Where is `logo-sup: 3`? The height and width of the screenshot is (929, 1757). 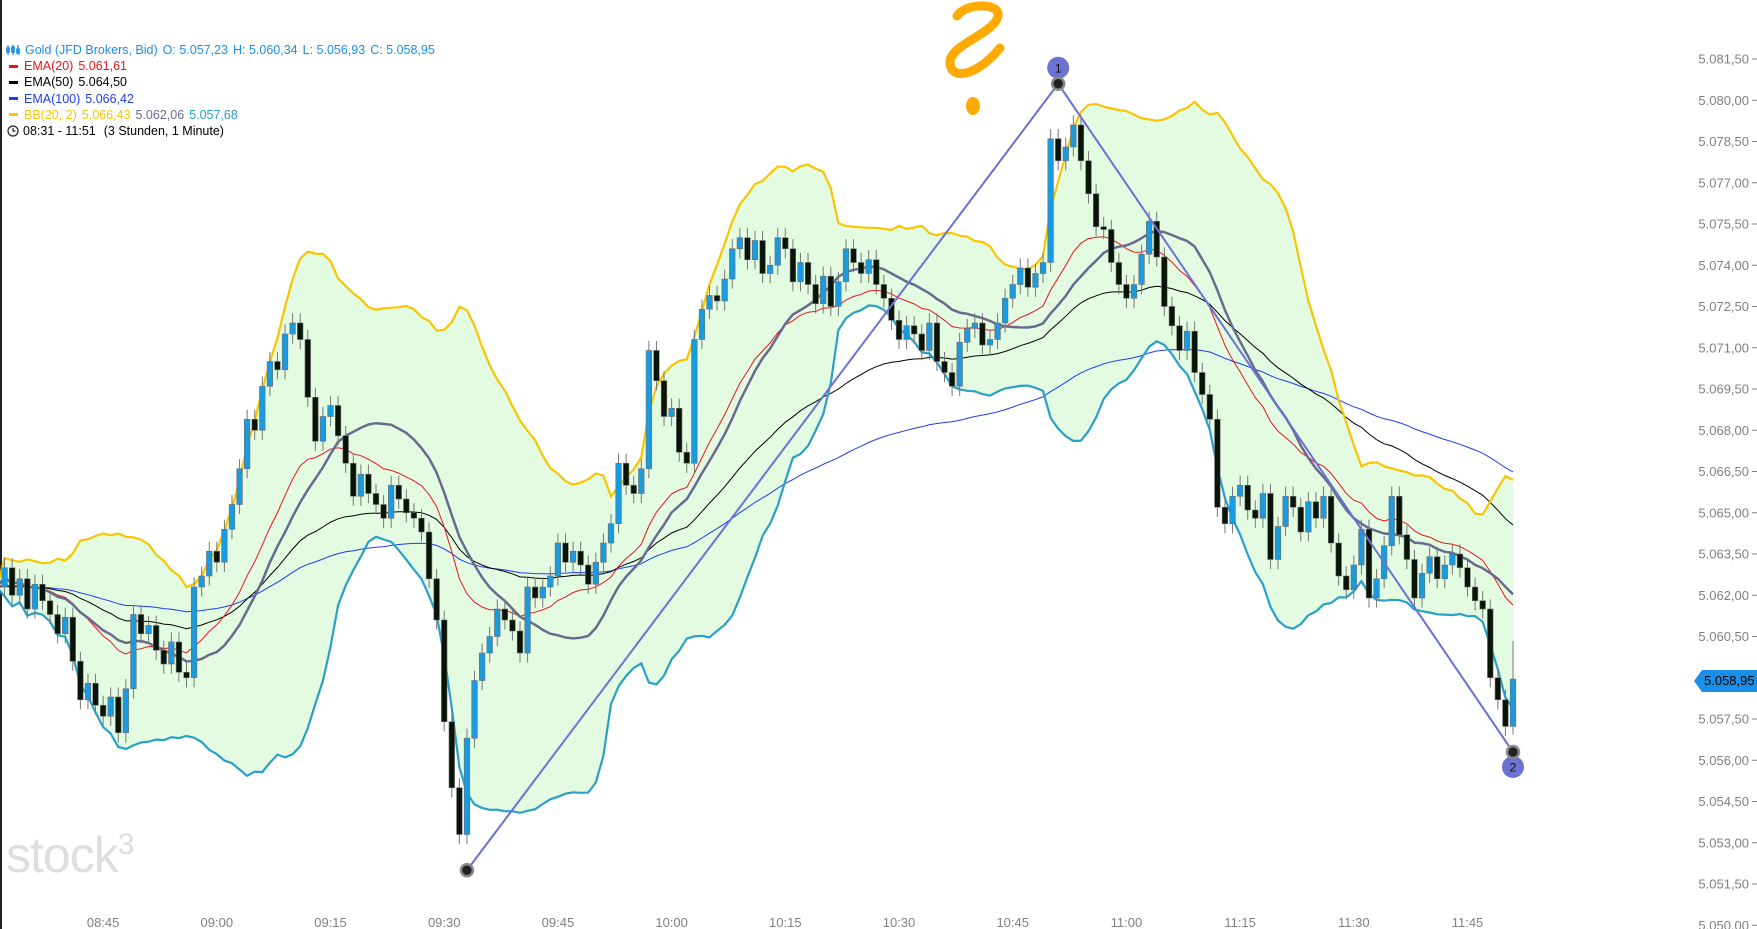
logo-sup: 3 is located at coordinates (126, 844).